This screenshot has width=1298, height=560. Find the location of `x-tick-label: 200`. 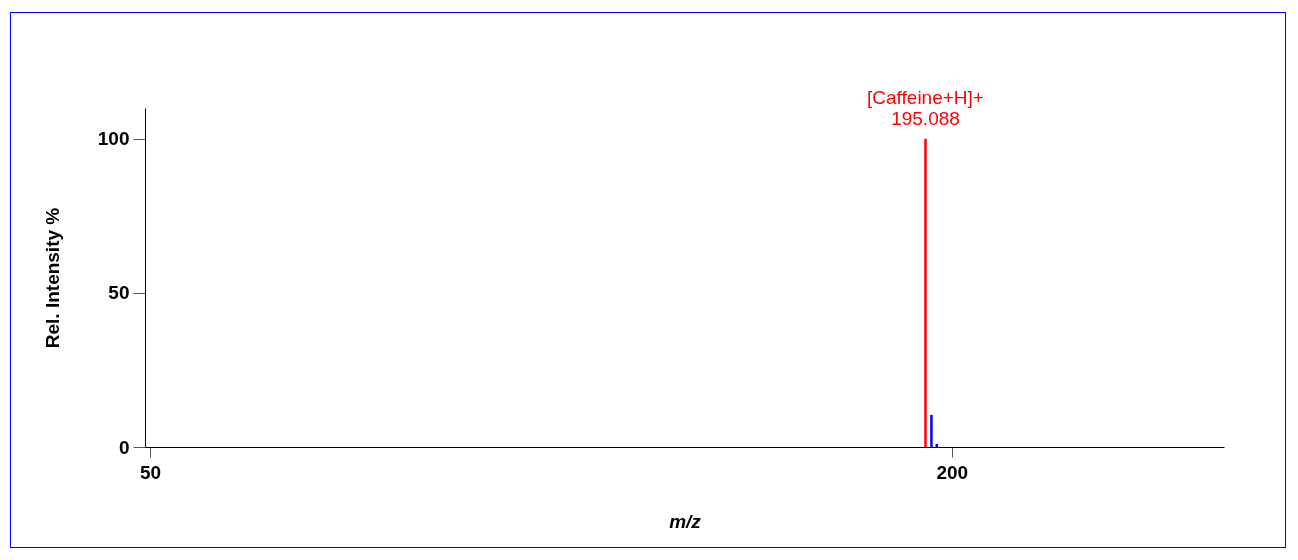

x-tick-label: 200 is located at coordinates (952, 472).